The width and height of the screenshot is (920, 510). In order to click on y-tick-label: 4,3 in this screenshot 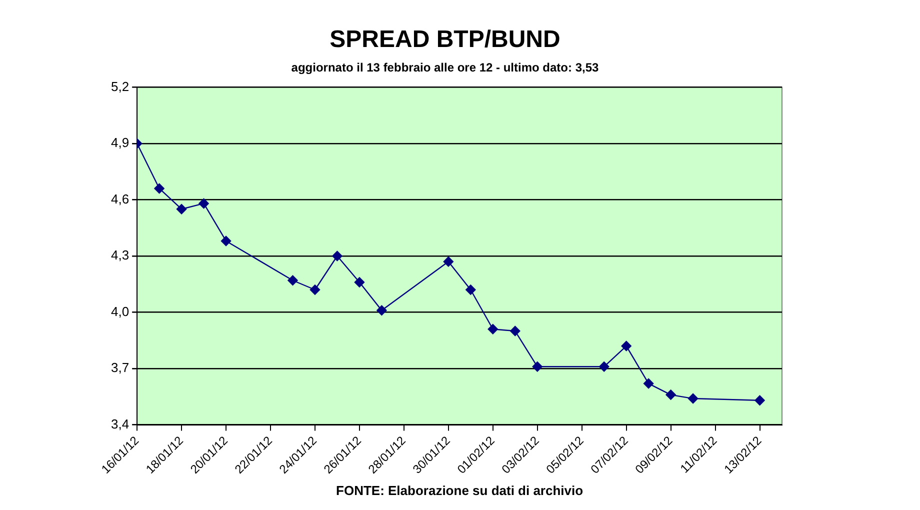, I will do `click(120, 255)`.